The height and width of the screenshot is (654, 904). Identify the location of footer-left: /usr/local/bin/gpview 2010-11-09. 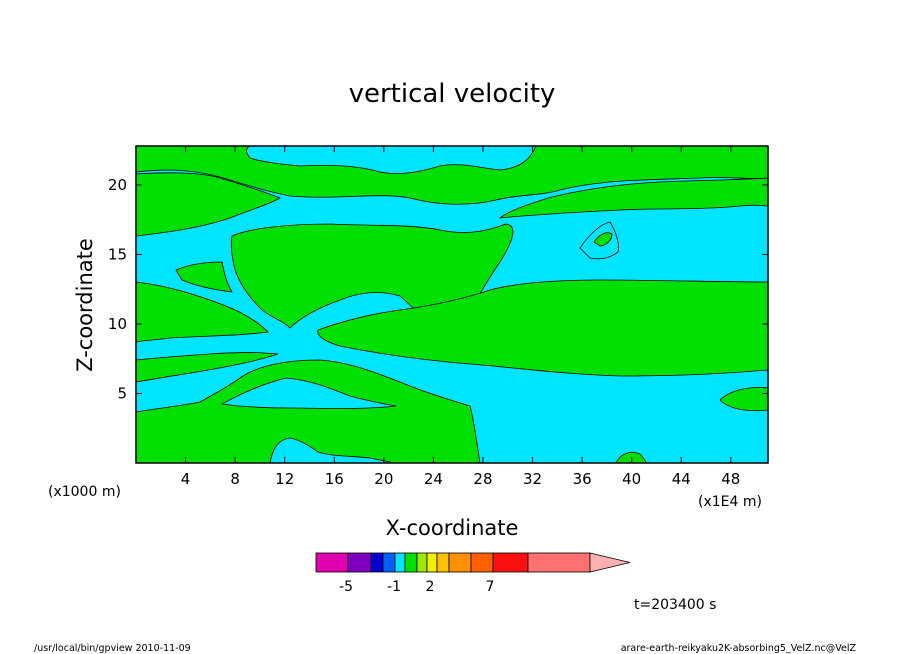
(112, 648).